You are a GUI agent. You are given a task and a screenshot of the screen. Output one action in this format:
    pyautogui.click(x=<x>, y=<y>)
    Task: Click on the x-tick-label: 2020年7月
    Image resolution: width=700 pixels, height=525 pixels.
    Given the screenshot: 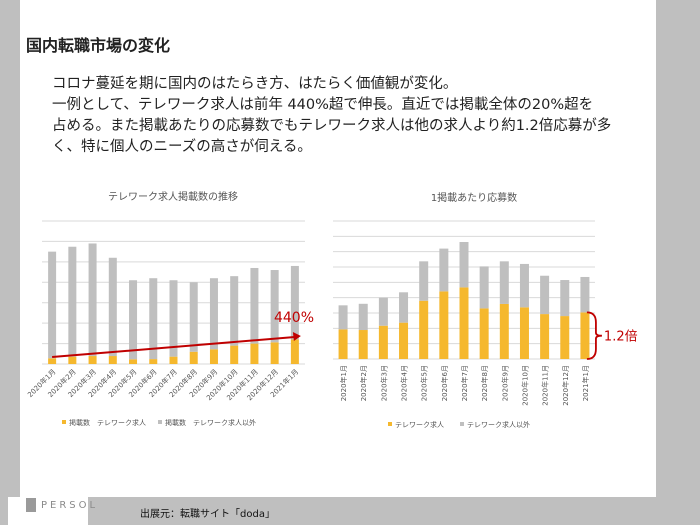 What is the action you would take?
    pyautogui.click(x=464, y=383)
    